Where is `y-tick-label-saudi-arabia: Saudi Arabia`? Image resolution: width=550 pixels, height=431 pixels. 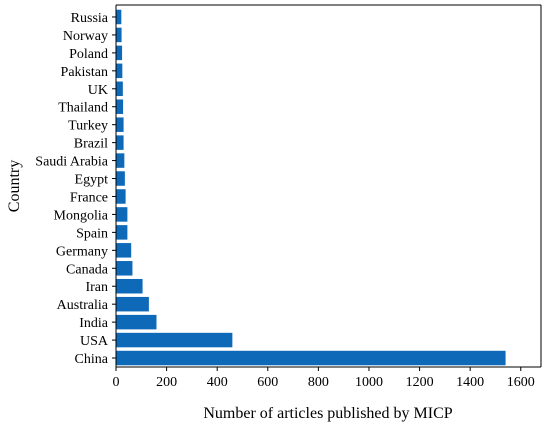
y-tick-label-saudi-arabia: Saudi Arabia is located at coordinates (71, 162).